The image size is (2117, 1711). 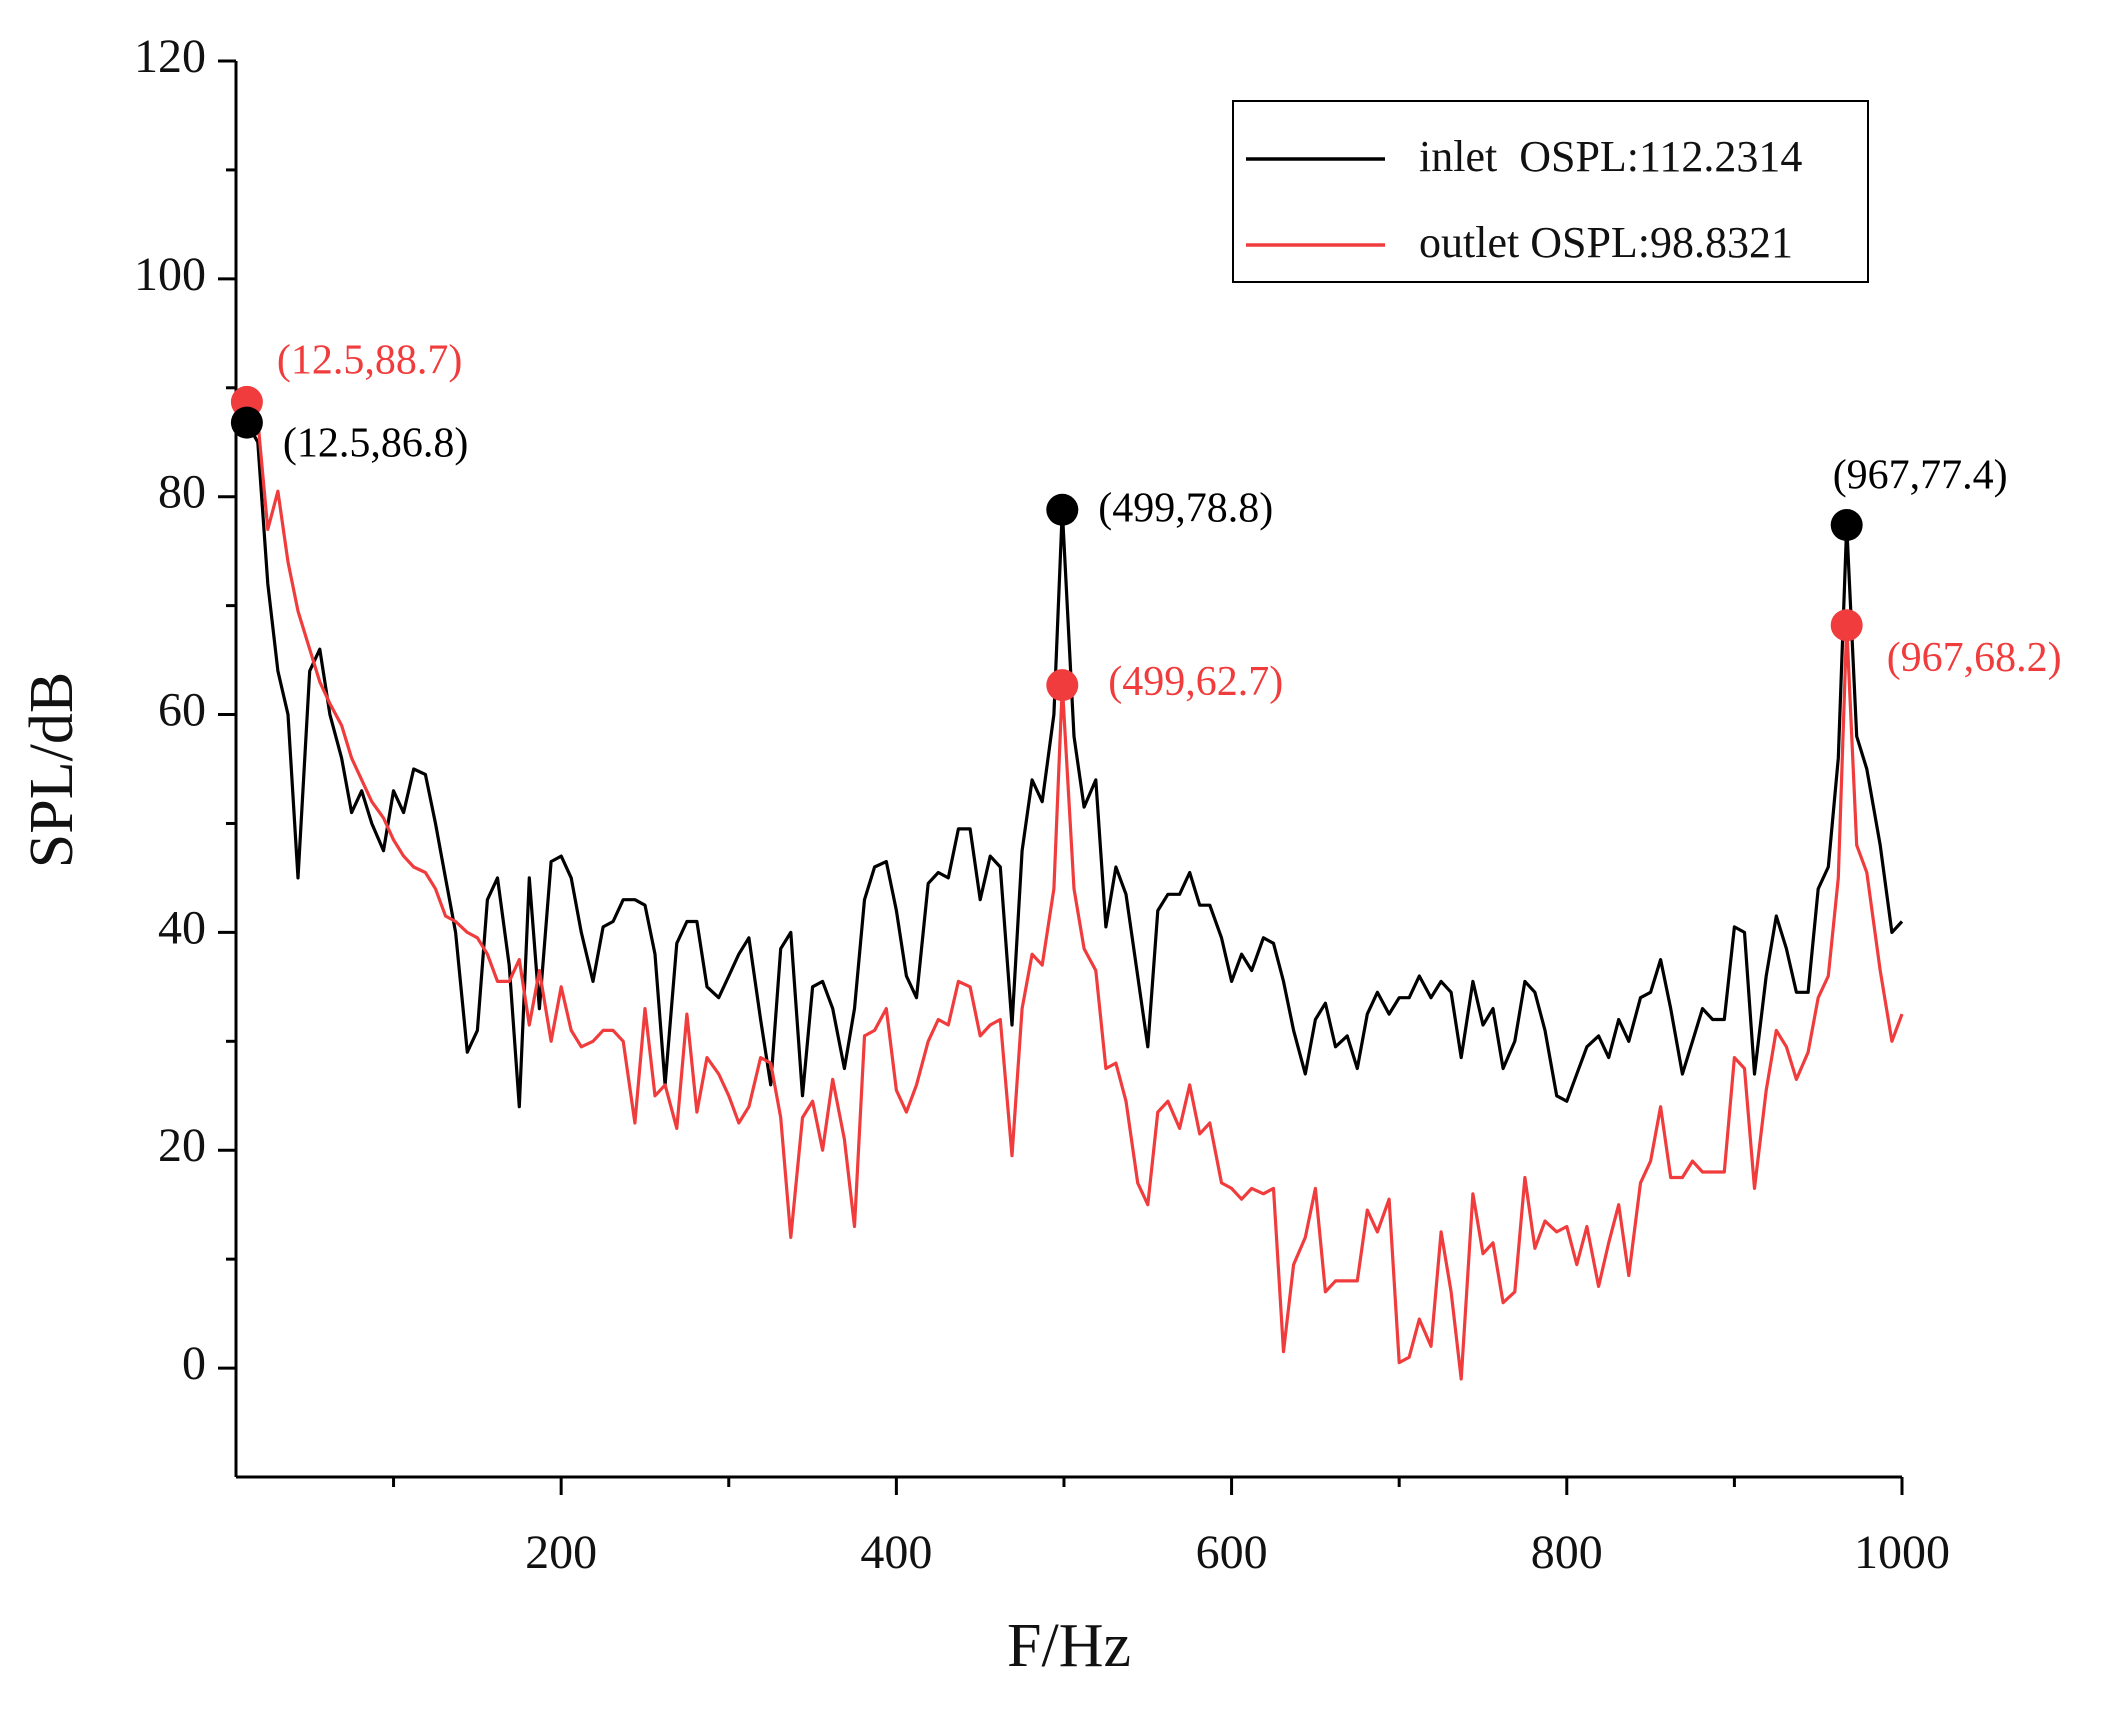 What do you see at coordinates (1610, 156) in the screenshot?
I see `legend-label: inlet OSPL:112.2314` at bounding box center [1610, 156].